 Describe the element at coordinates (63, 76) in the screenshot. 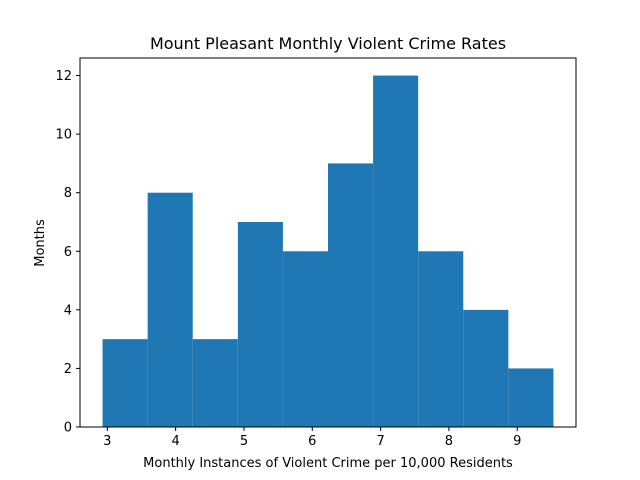

I see `y-tick-label: 12` at that location.